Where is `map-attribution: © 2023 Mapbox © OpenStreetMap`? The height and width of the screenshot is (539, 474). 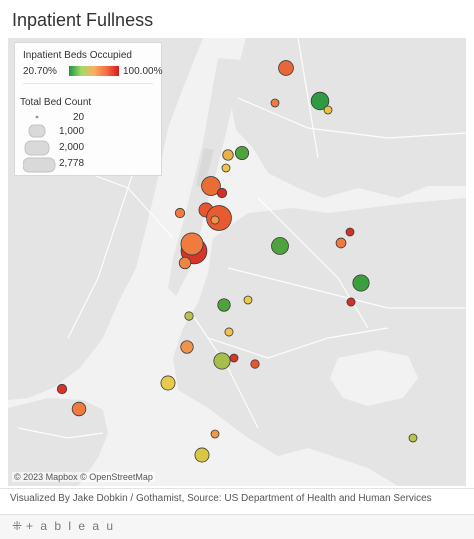 map-attribution: © 2023 Mapbox © OpenStreetMap is located at coordinates (83, 477).